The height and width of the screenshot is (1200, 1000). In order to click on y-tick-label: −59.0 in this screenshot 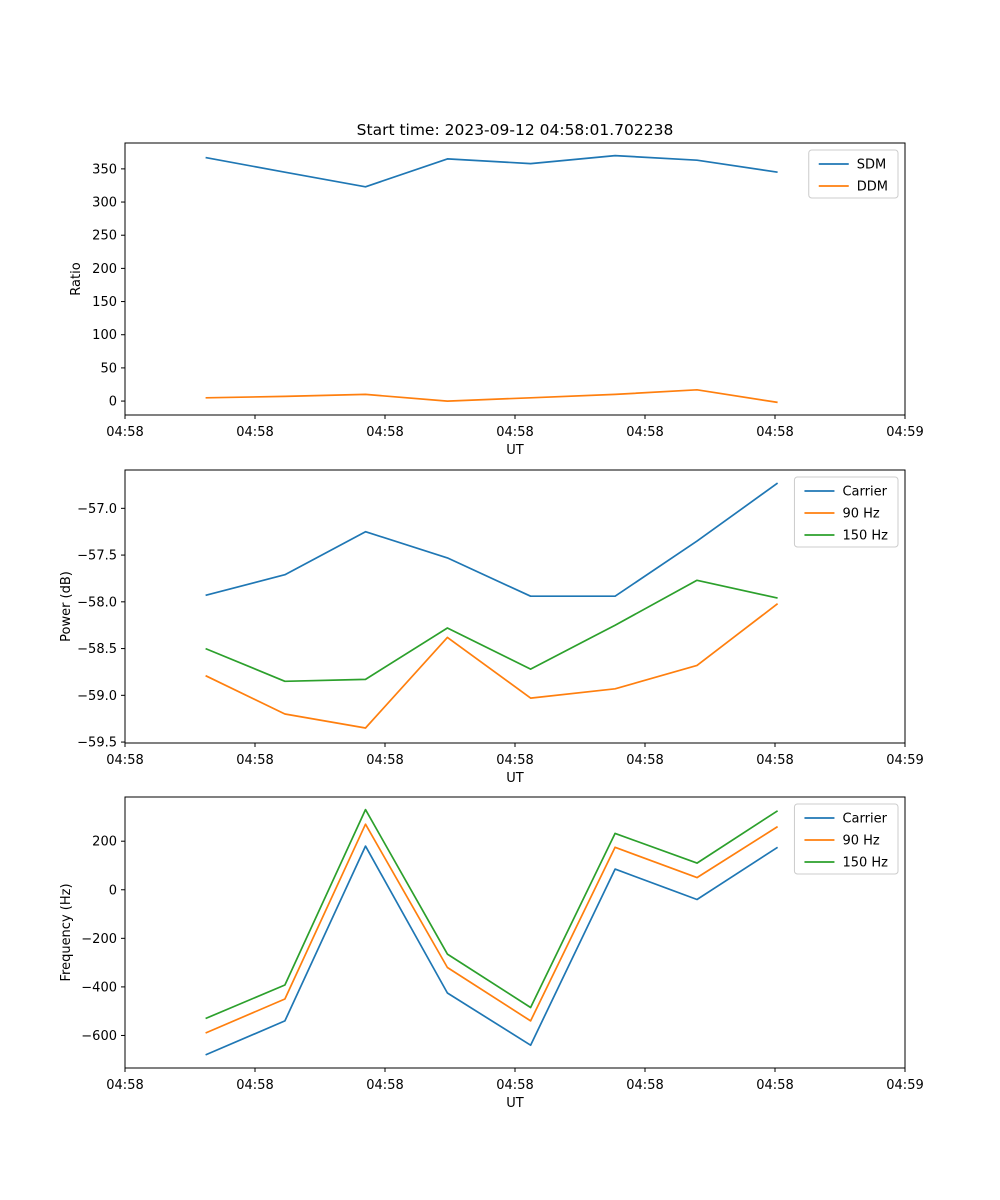, I will do `click(97, 696)`.